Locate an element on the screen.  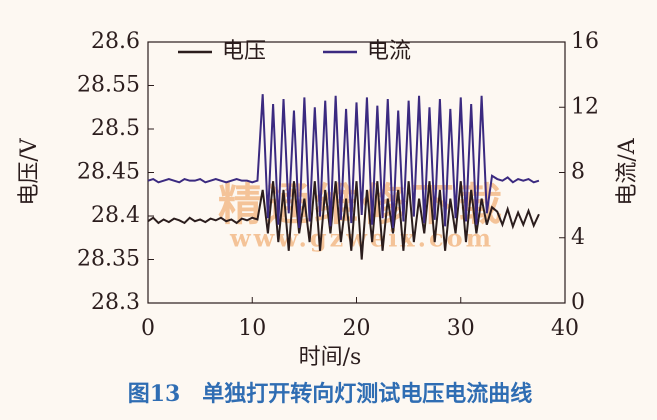
y2-tick-label: 16 is located at coordinates (585, 41).